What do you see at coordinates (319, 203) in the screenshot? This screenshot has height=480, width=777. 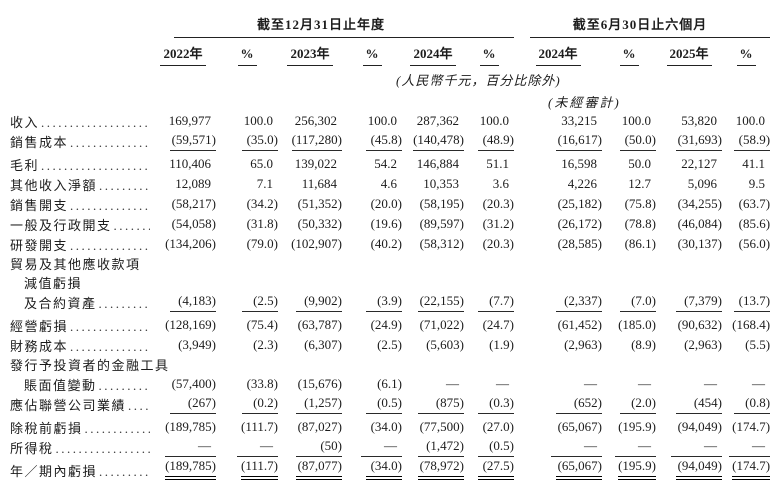 I see `cell-value: (51,352)` at bounding box center [319, 203].